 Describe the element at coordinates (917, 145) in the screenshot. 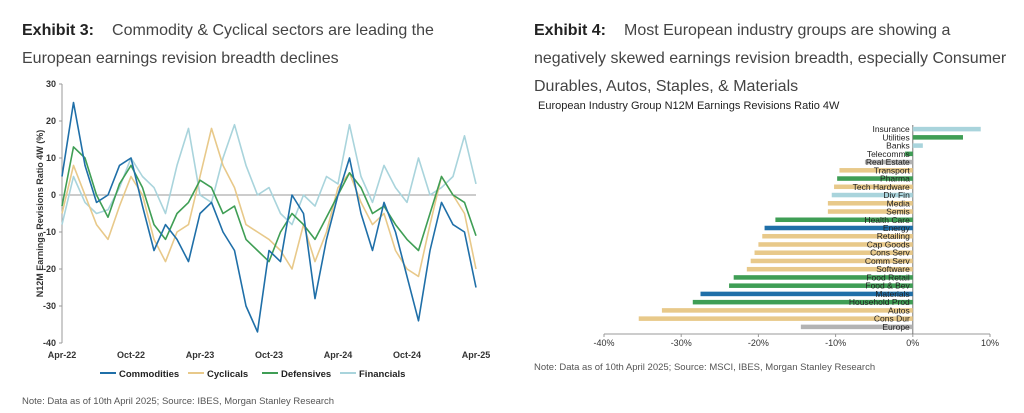

I see `bar-banks` at that location.